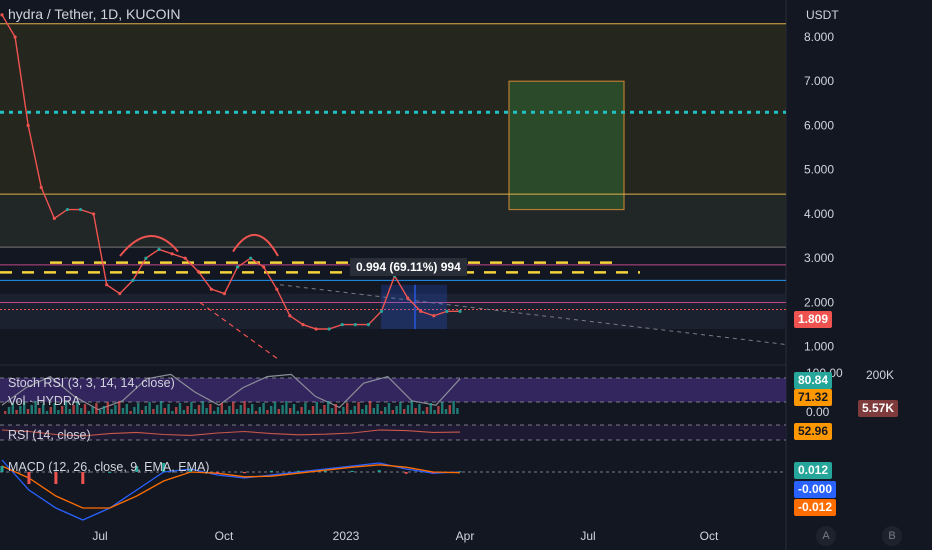 The width and height of the screenshot is (932, 550). Describe the element at coordinates (465, 536) in the screenshot. I see `x-tick-label: Apr` at that location.